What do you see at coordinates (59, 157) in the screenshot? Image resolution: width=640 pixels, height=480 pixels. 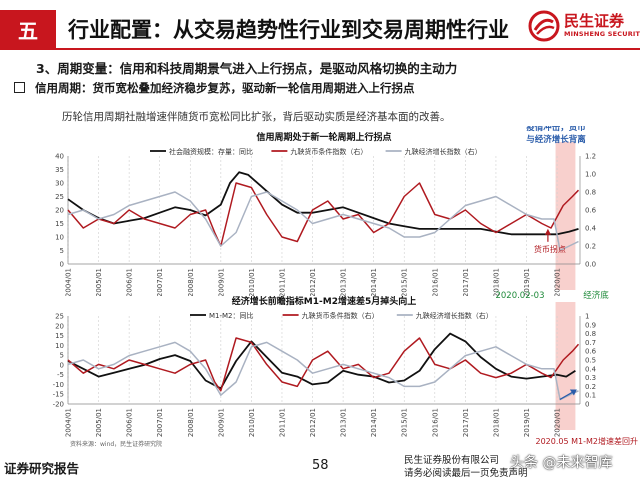 I see `y-tick-label-left: 40` at bounding box center [59, 157].